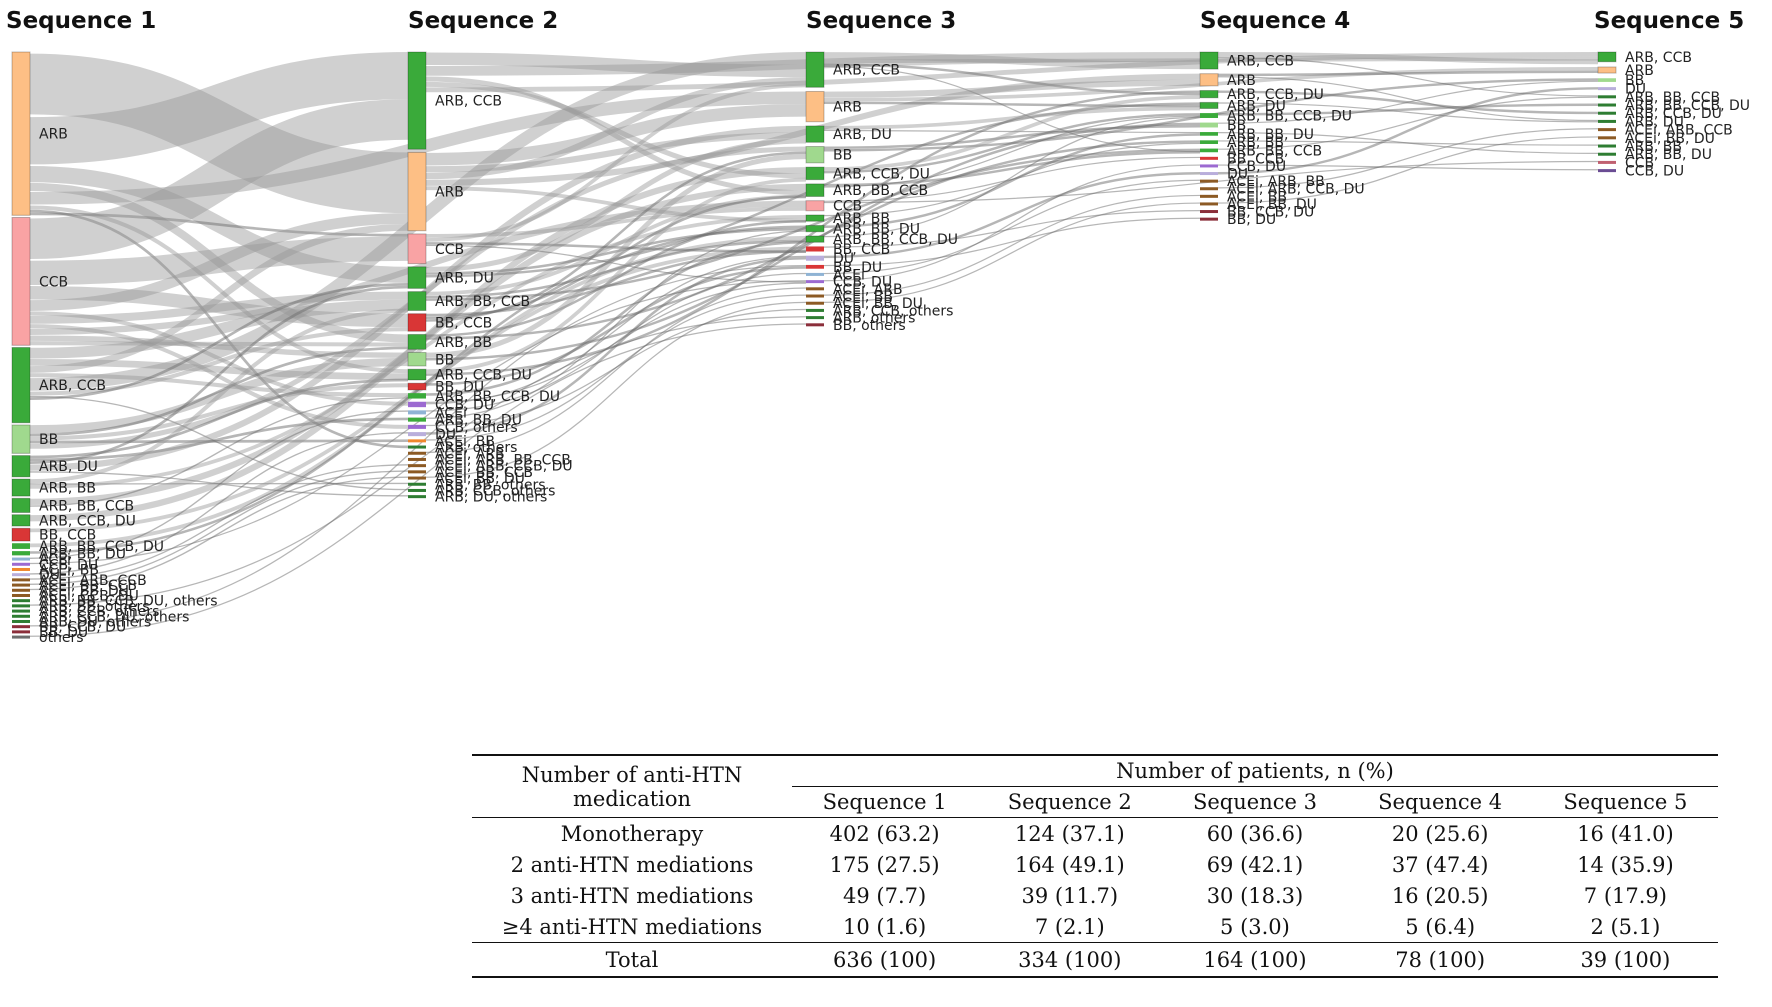  I want to click on node-label-s2-ccb: CCB, so click(449, 250).